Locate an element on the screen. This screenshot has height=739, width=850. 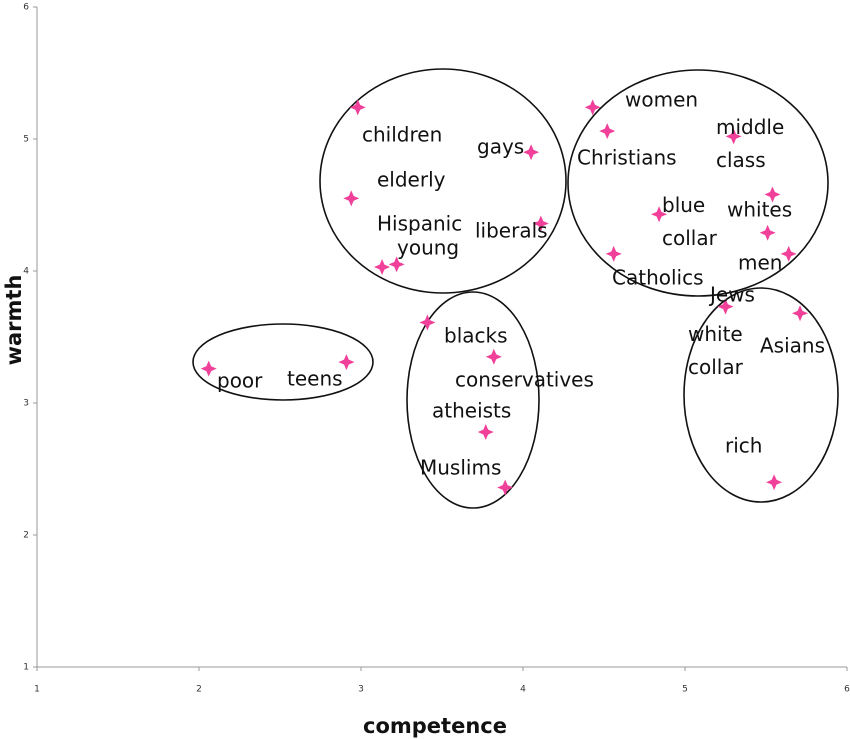
point-label: Hispanic is located at coordinates (419, 224).